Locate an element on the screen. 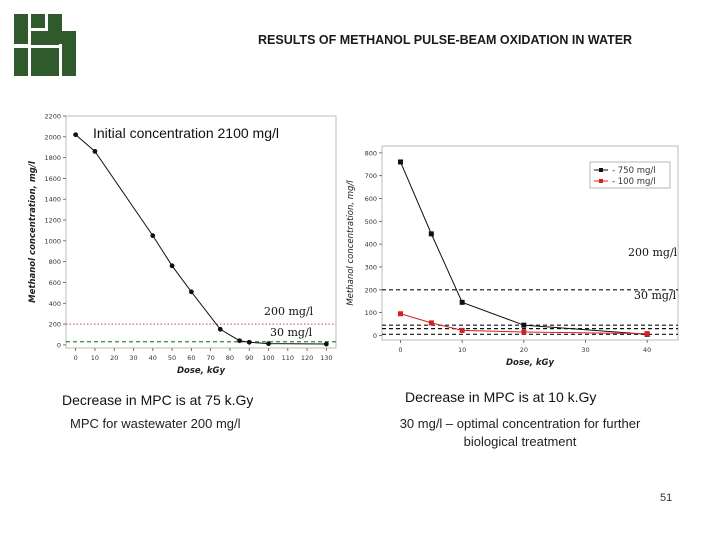 This screenshot has height=540, width=720. x-tick-label: 130 is located at coordinates (326, 358).